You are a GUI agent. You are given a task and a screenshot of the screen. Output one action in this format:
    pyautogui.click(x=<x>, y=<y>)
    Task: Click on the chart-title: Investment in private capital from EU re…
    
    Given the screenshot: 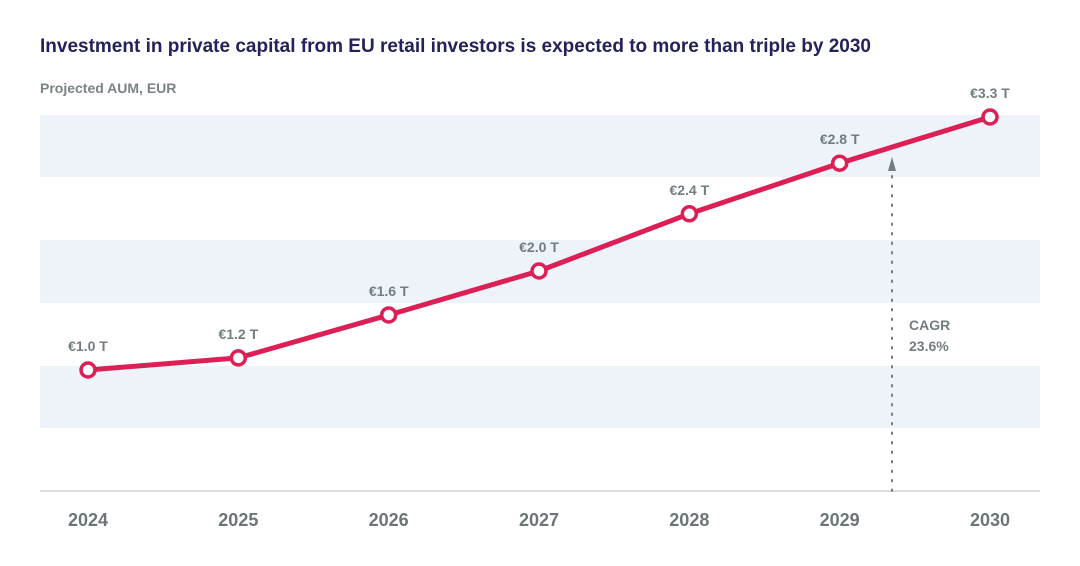 What is the action you would take?
    pyautogui.click(x=455, y=46)
    